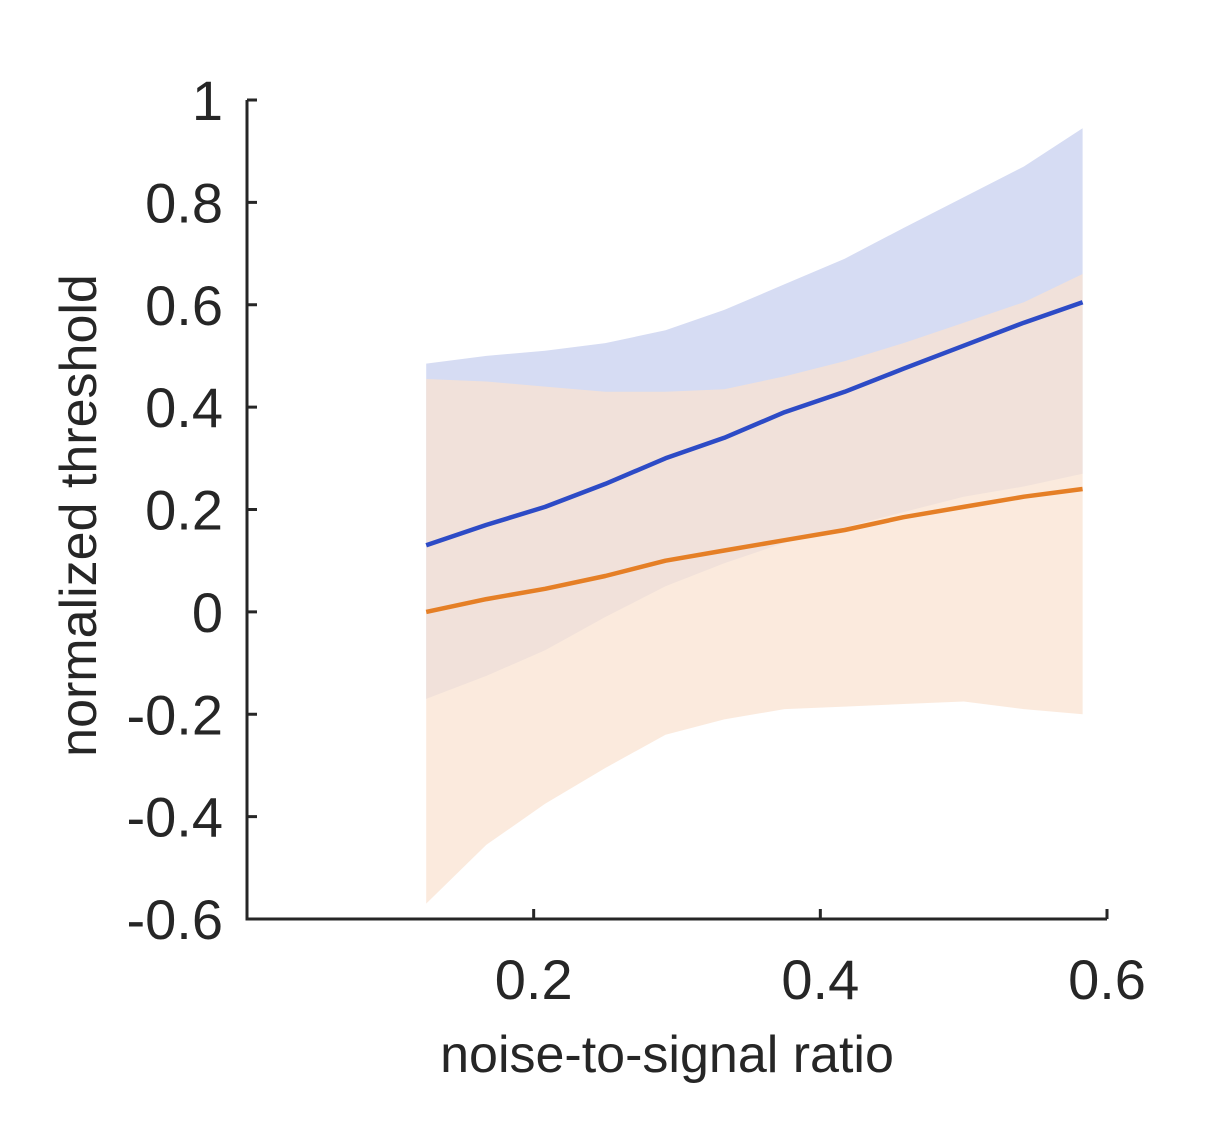 This screenshot has width=1219, height=1141. What do you see at coordinates (79, 515) in the screenshot?
I see `y-axis-label: normalized threshold` at bounding box center [79, 515].